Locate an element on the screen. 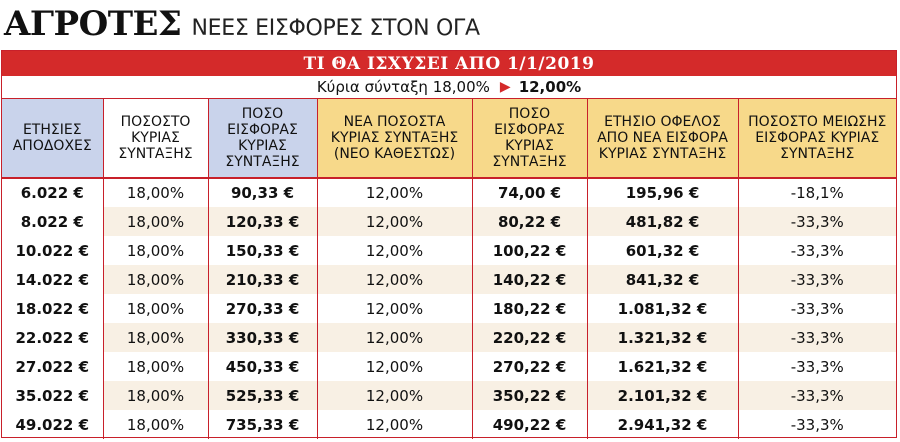 The height and width of the screenshot is (442, 900). cell-new-contribution-amount: 350,22 € is located at coordinates (529, 395).